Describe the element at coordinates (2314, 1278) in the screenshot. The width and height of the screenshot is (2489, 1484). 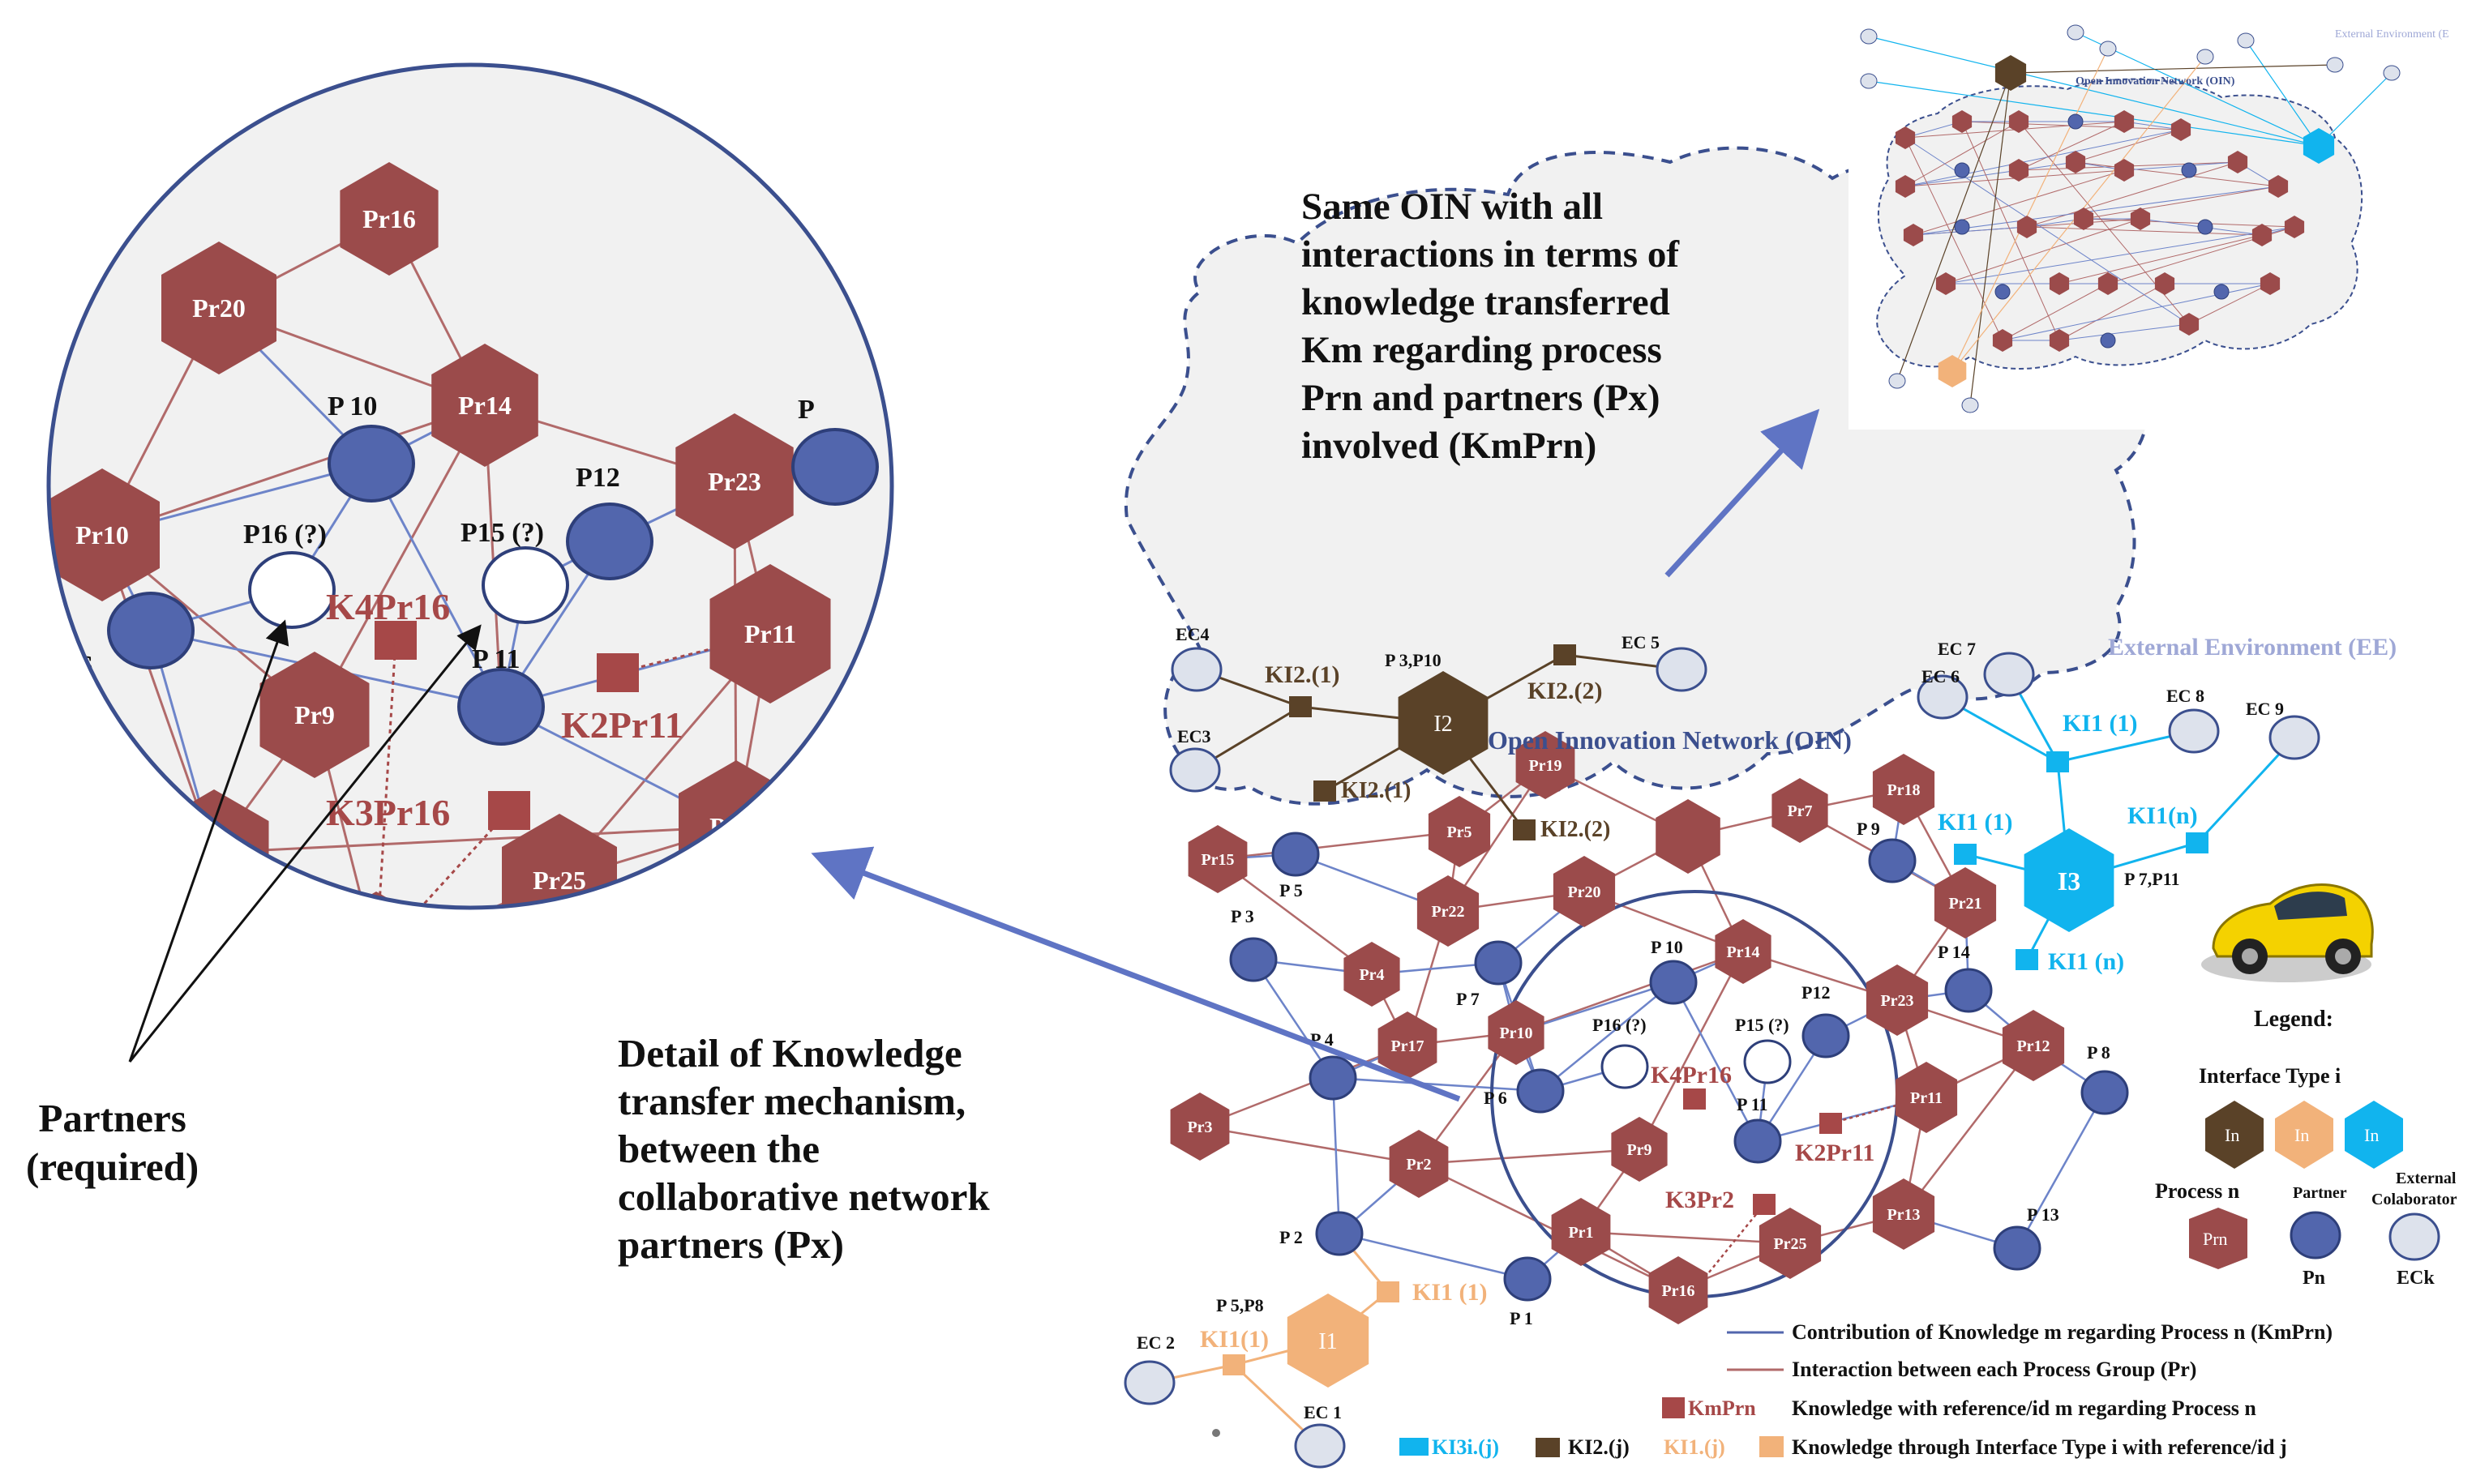
I see `legend-pn: Pn` at that location.